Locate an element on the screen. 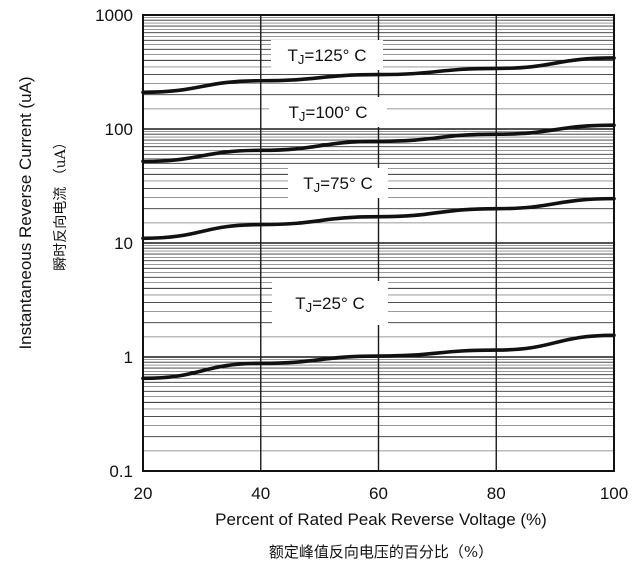 This screenshot has height=566, width=632. series-labels: TJ=125° C TJ=100° C TJ=75° C TJ=25° C is located at coordinates (328, 182).